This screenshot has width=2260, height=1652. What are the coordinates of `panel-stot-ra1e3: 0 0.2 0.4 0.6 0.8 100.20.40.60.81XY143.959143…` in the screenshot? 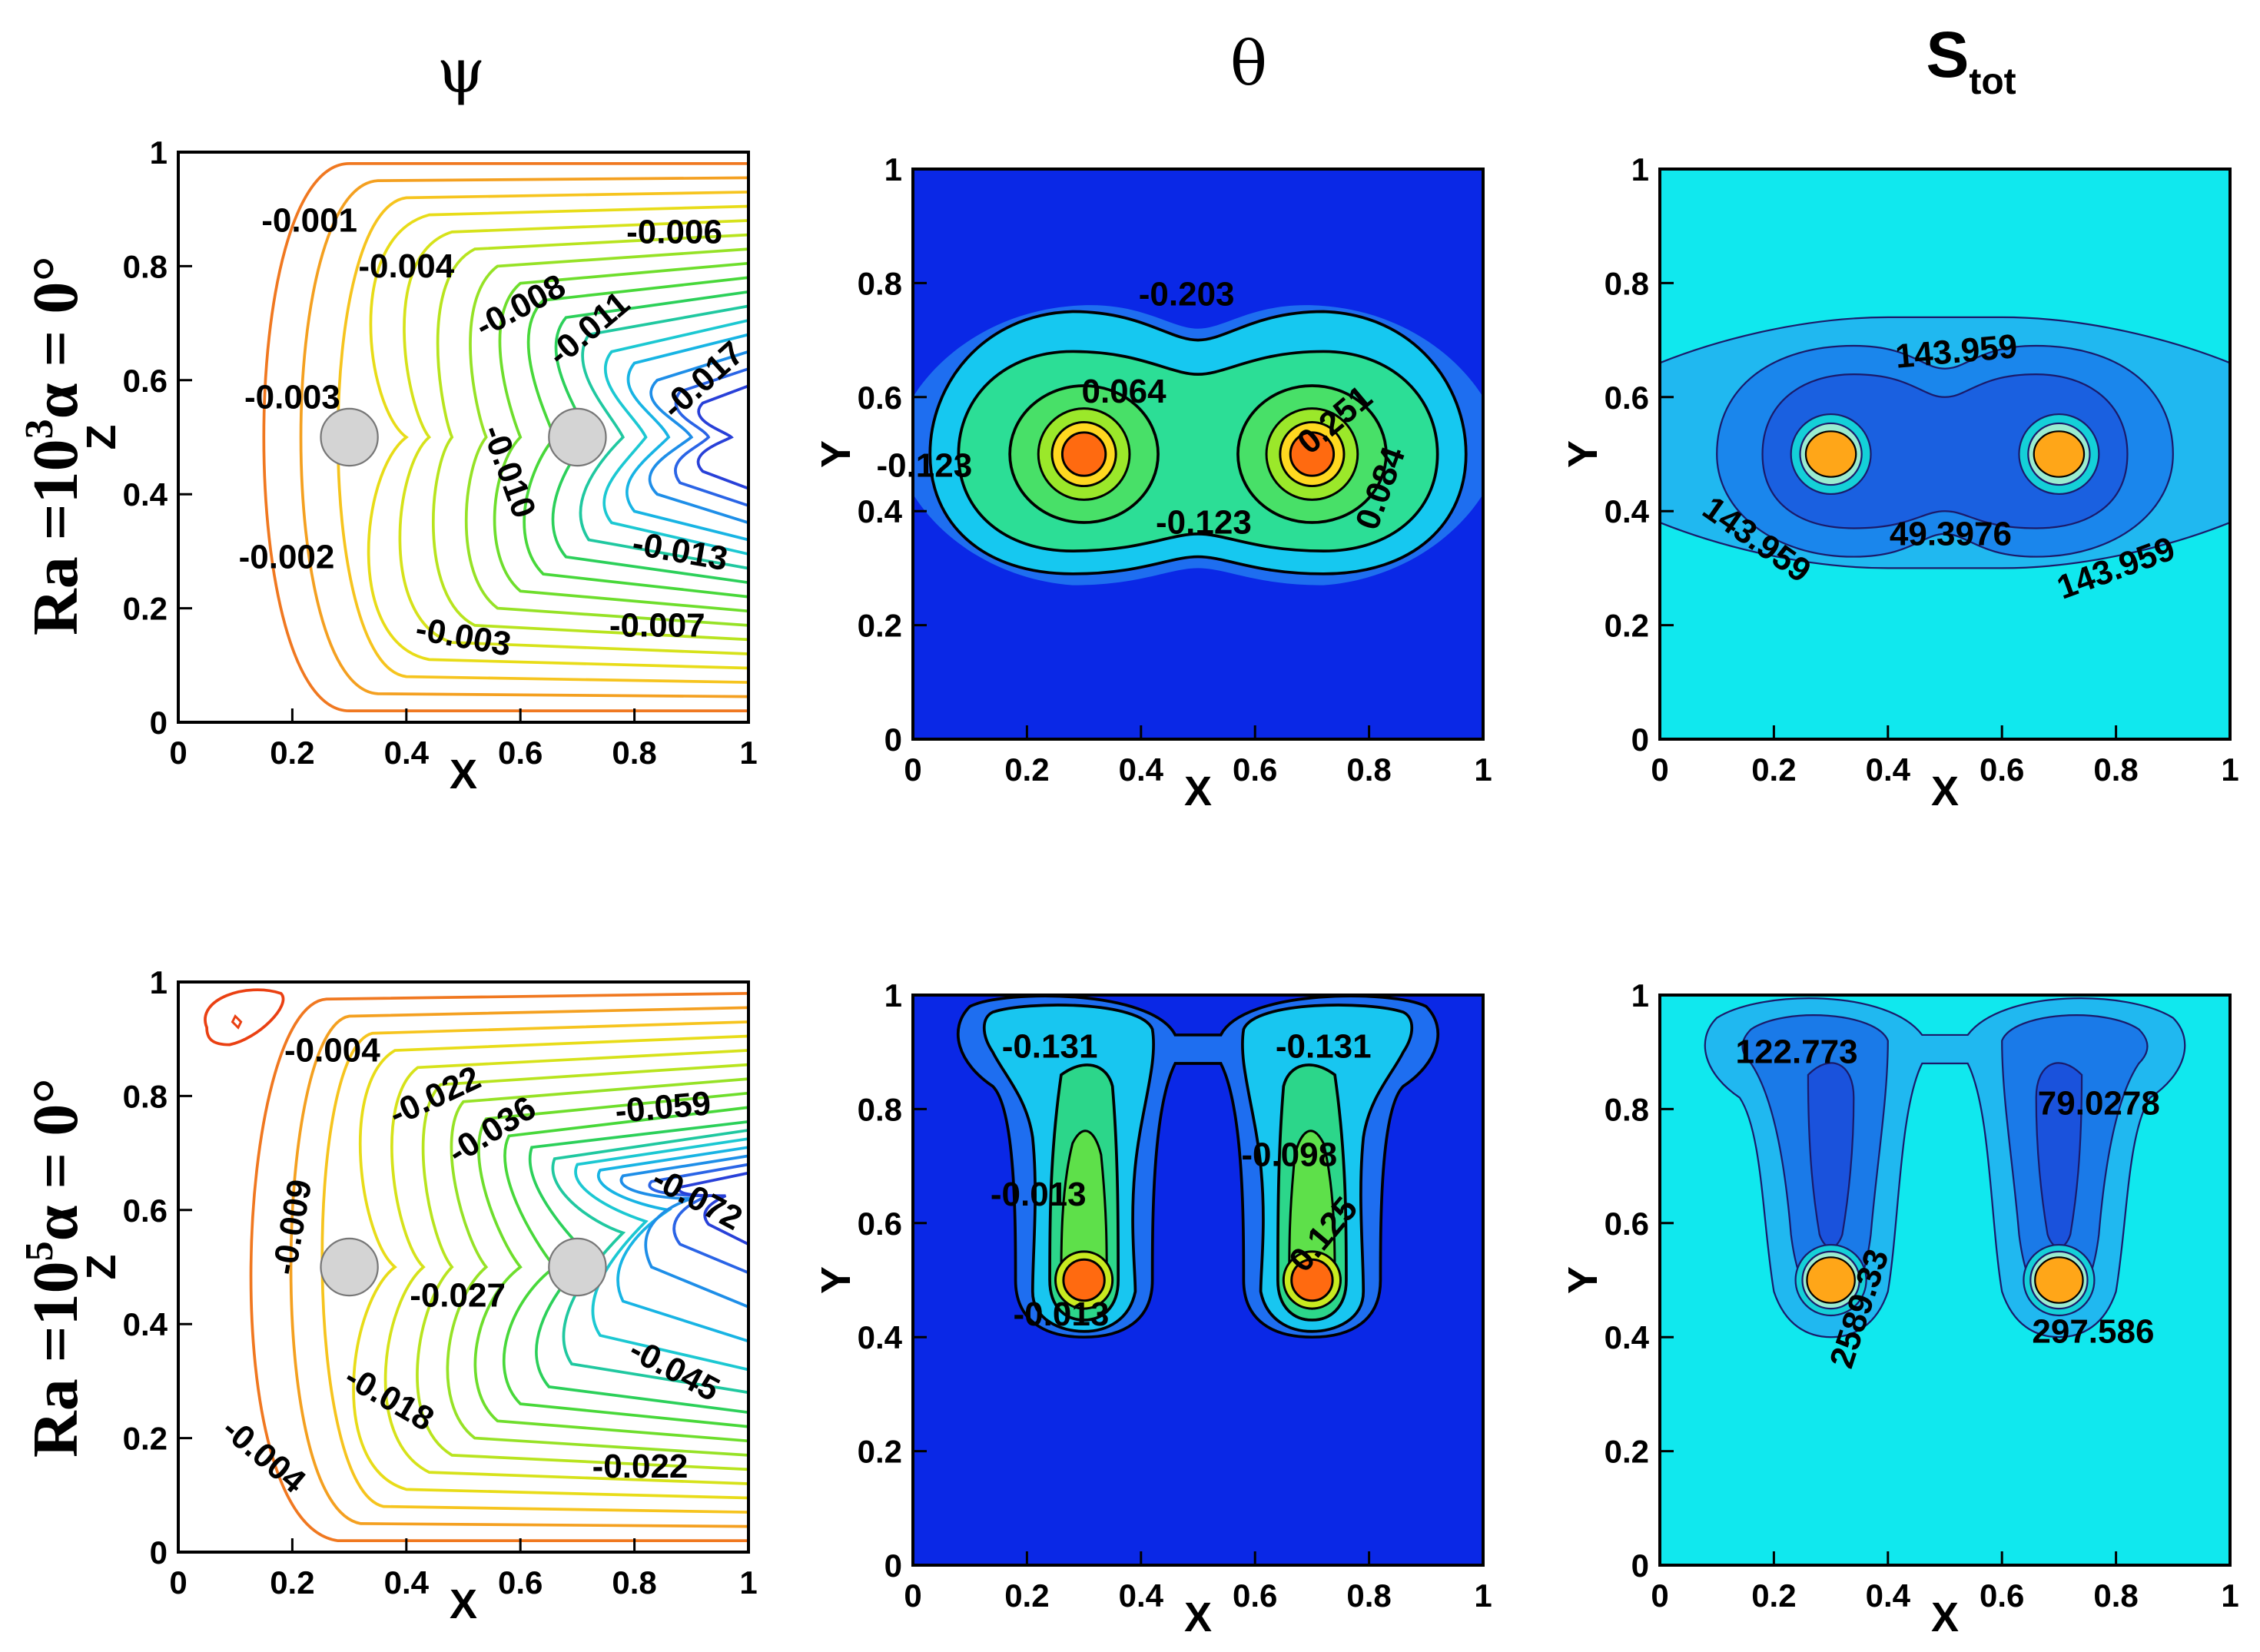 It's located at (1899, 482).